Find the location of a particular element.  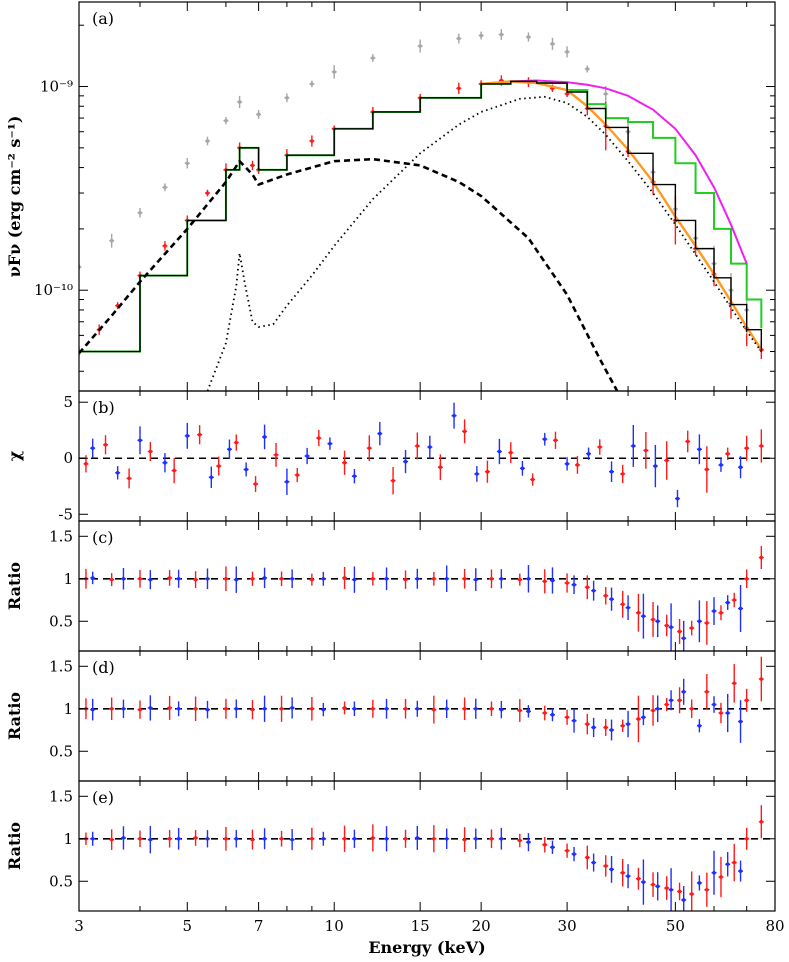

x-tick-label: 5 is located at coordinates (188, 926).